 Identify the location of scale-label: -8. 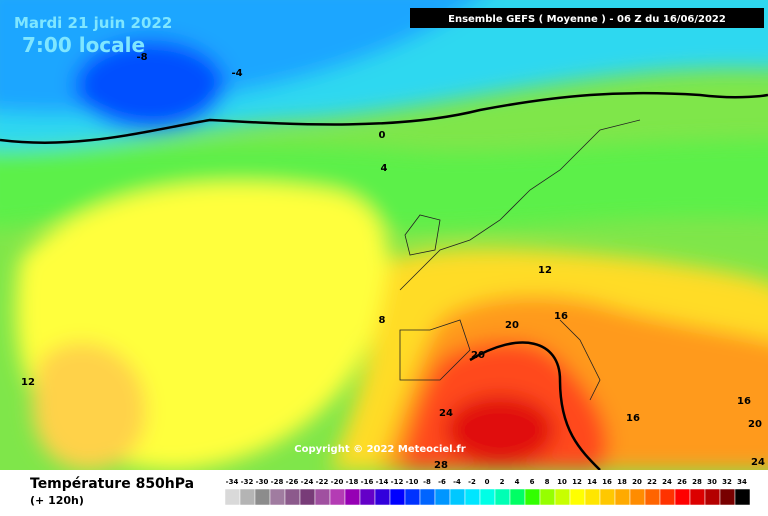
(427, 482).